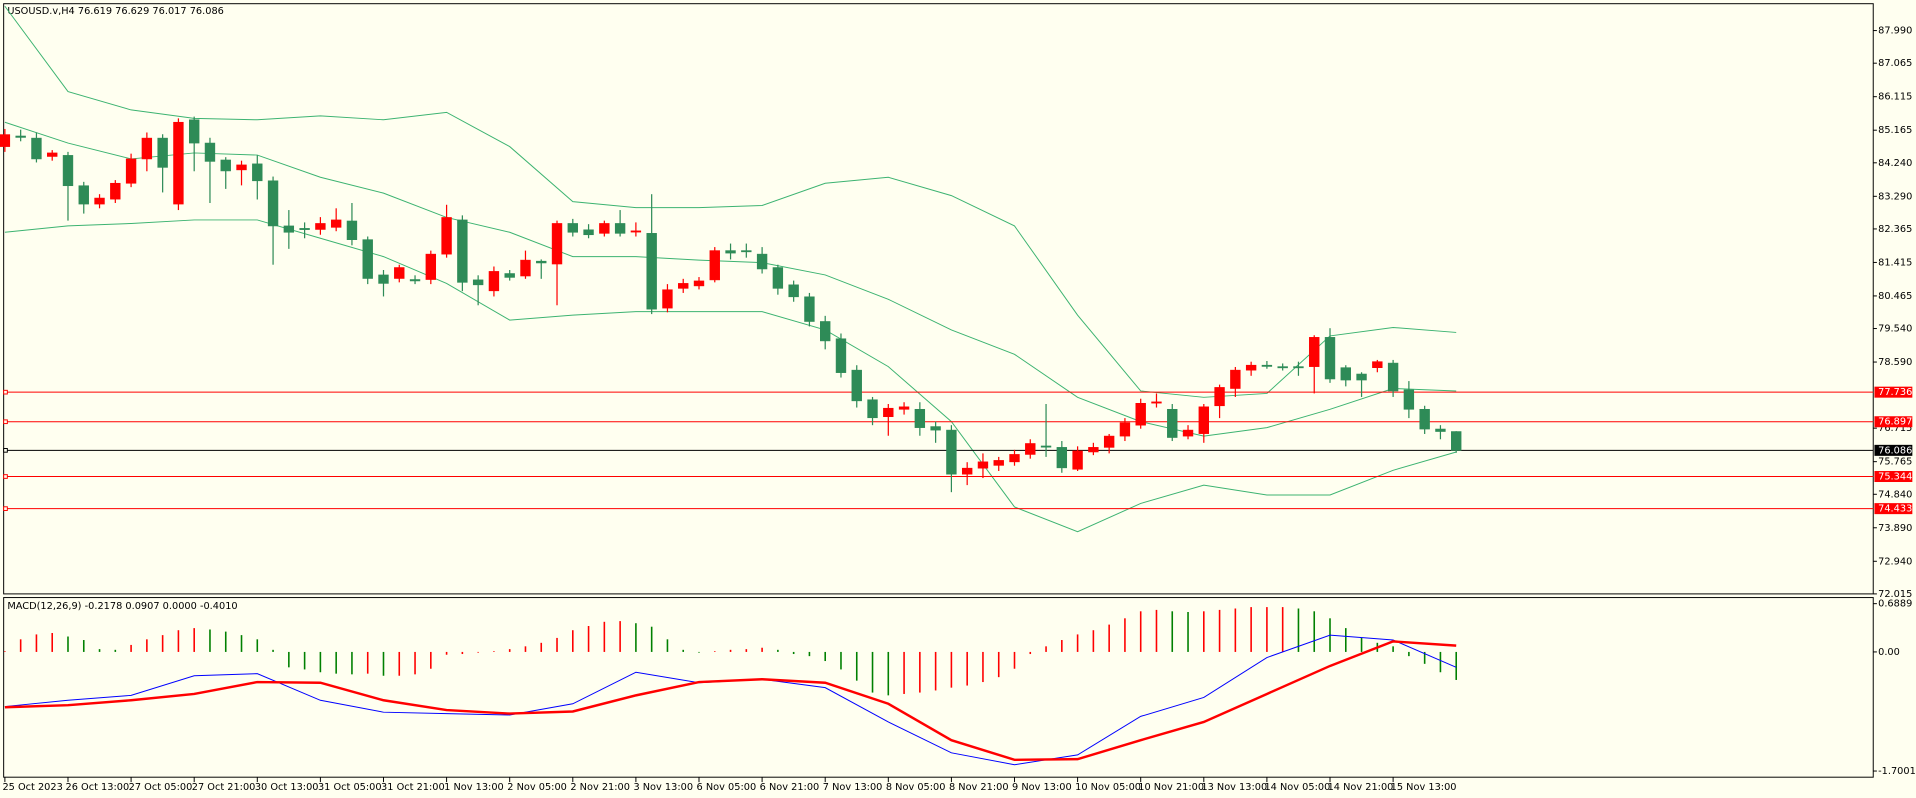 Image resolution: width=1916 pixels, height=798 pixels. Describe the element at coordinates (1895, 462) in the screenshot. I see `y-tick-label: 75.765` at that location.